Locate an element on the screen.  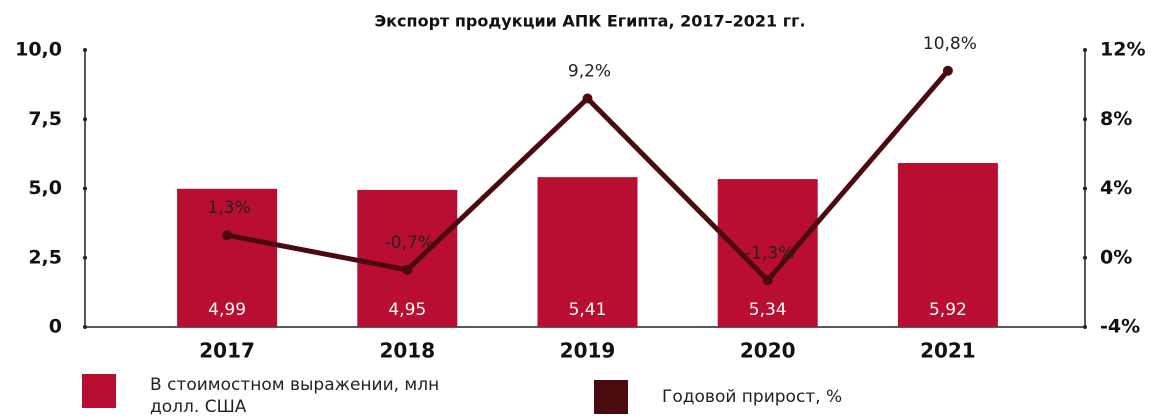
x-tick-label: 2021 is located at coordinates (948, 351).